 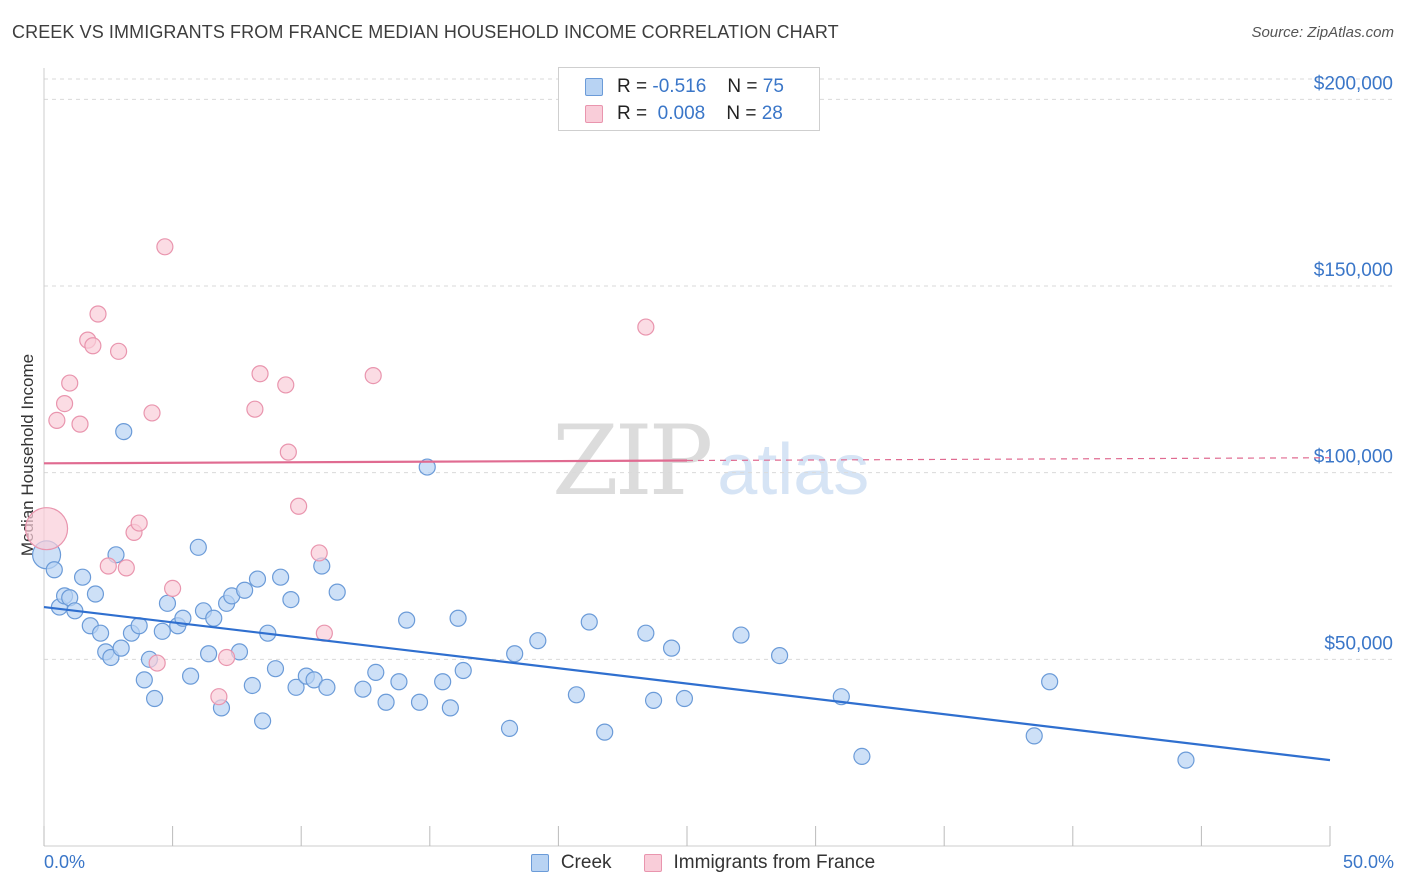 What do you see at coordinates (773, 86) in the screenshot?
I see `n-value: 75` at bounding box center [773, 86].